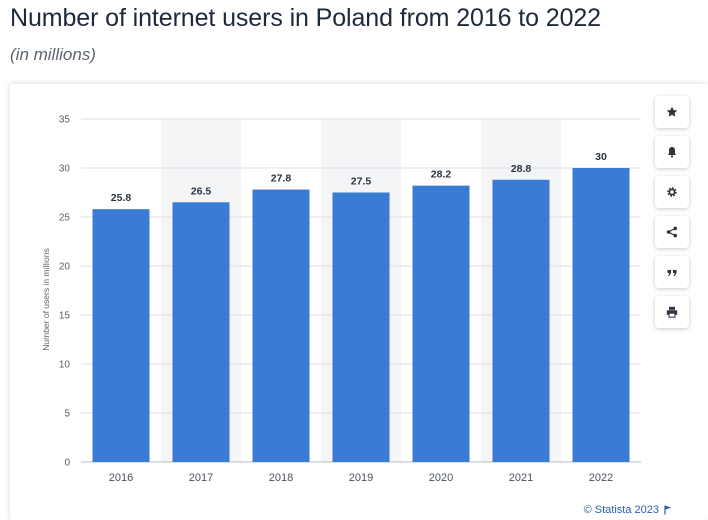 This screenshot has width=708, height=520. I want to click on source-credit: © Statista 2023, so click(628, 510).